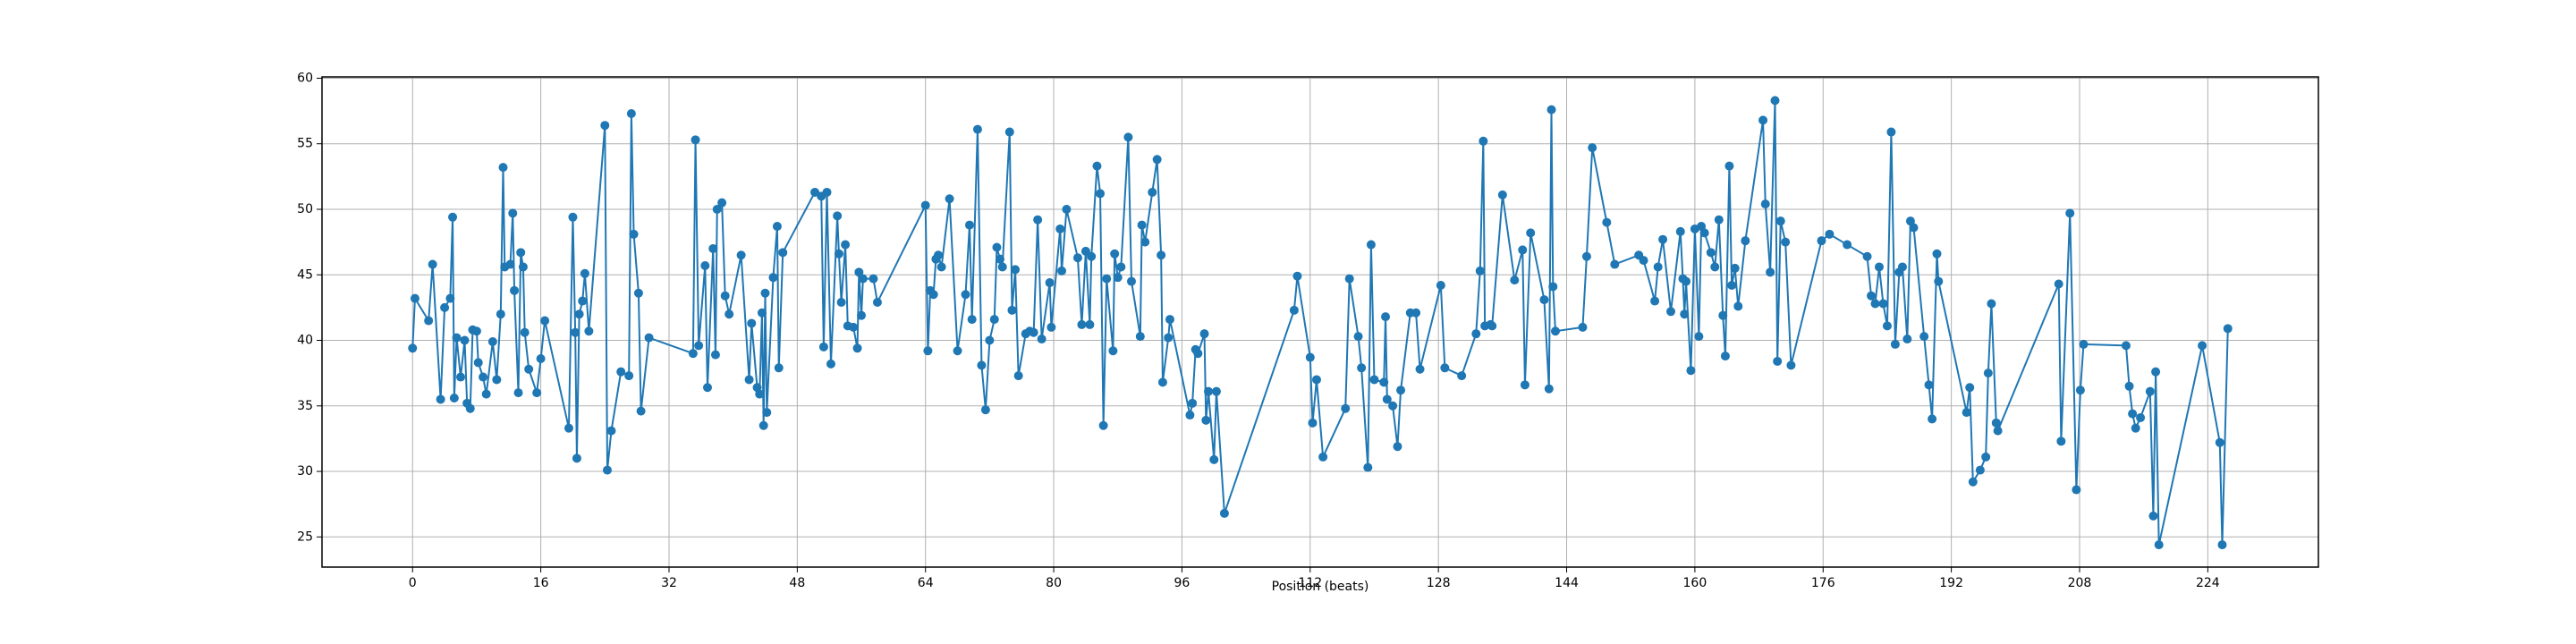 This screenshot has height=644, width=2576. I want to click on x-tick-label: 96, so click(1182, 583).